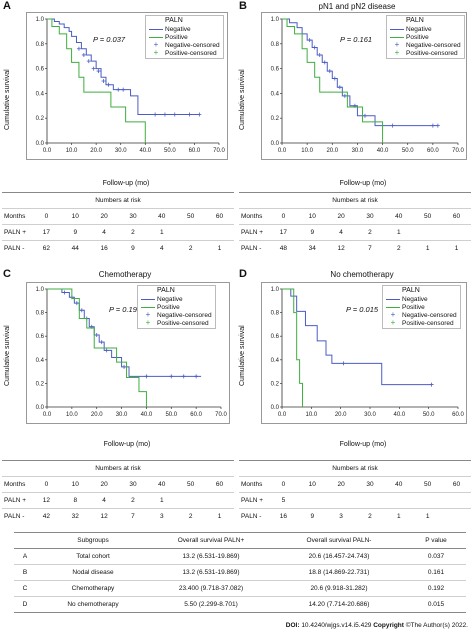  What do you see at coordinates (40, 361) in the screenshot?
I see `y-tick-label: 0.4` at bounding box center [40, 361].